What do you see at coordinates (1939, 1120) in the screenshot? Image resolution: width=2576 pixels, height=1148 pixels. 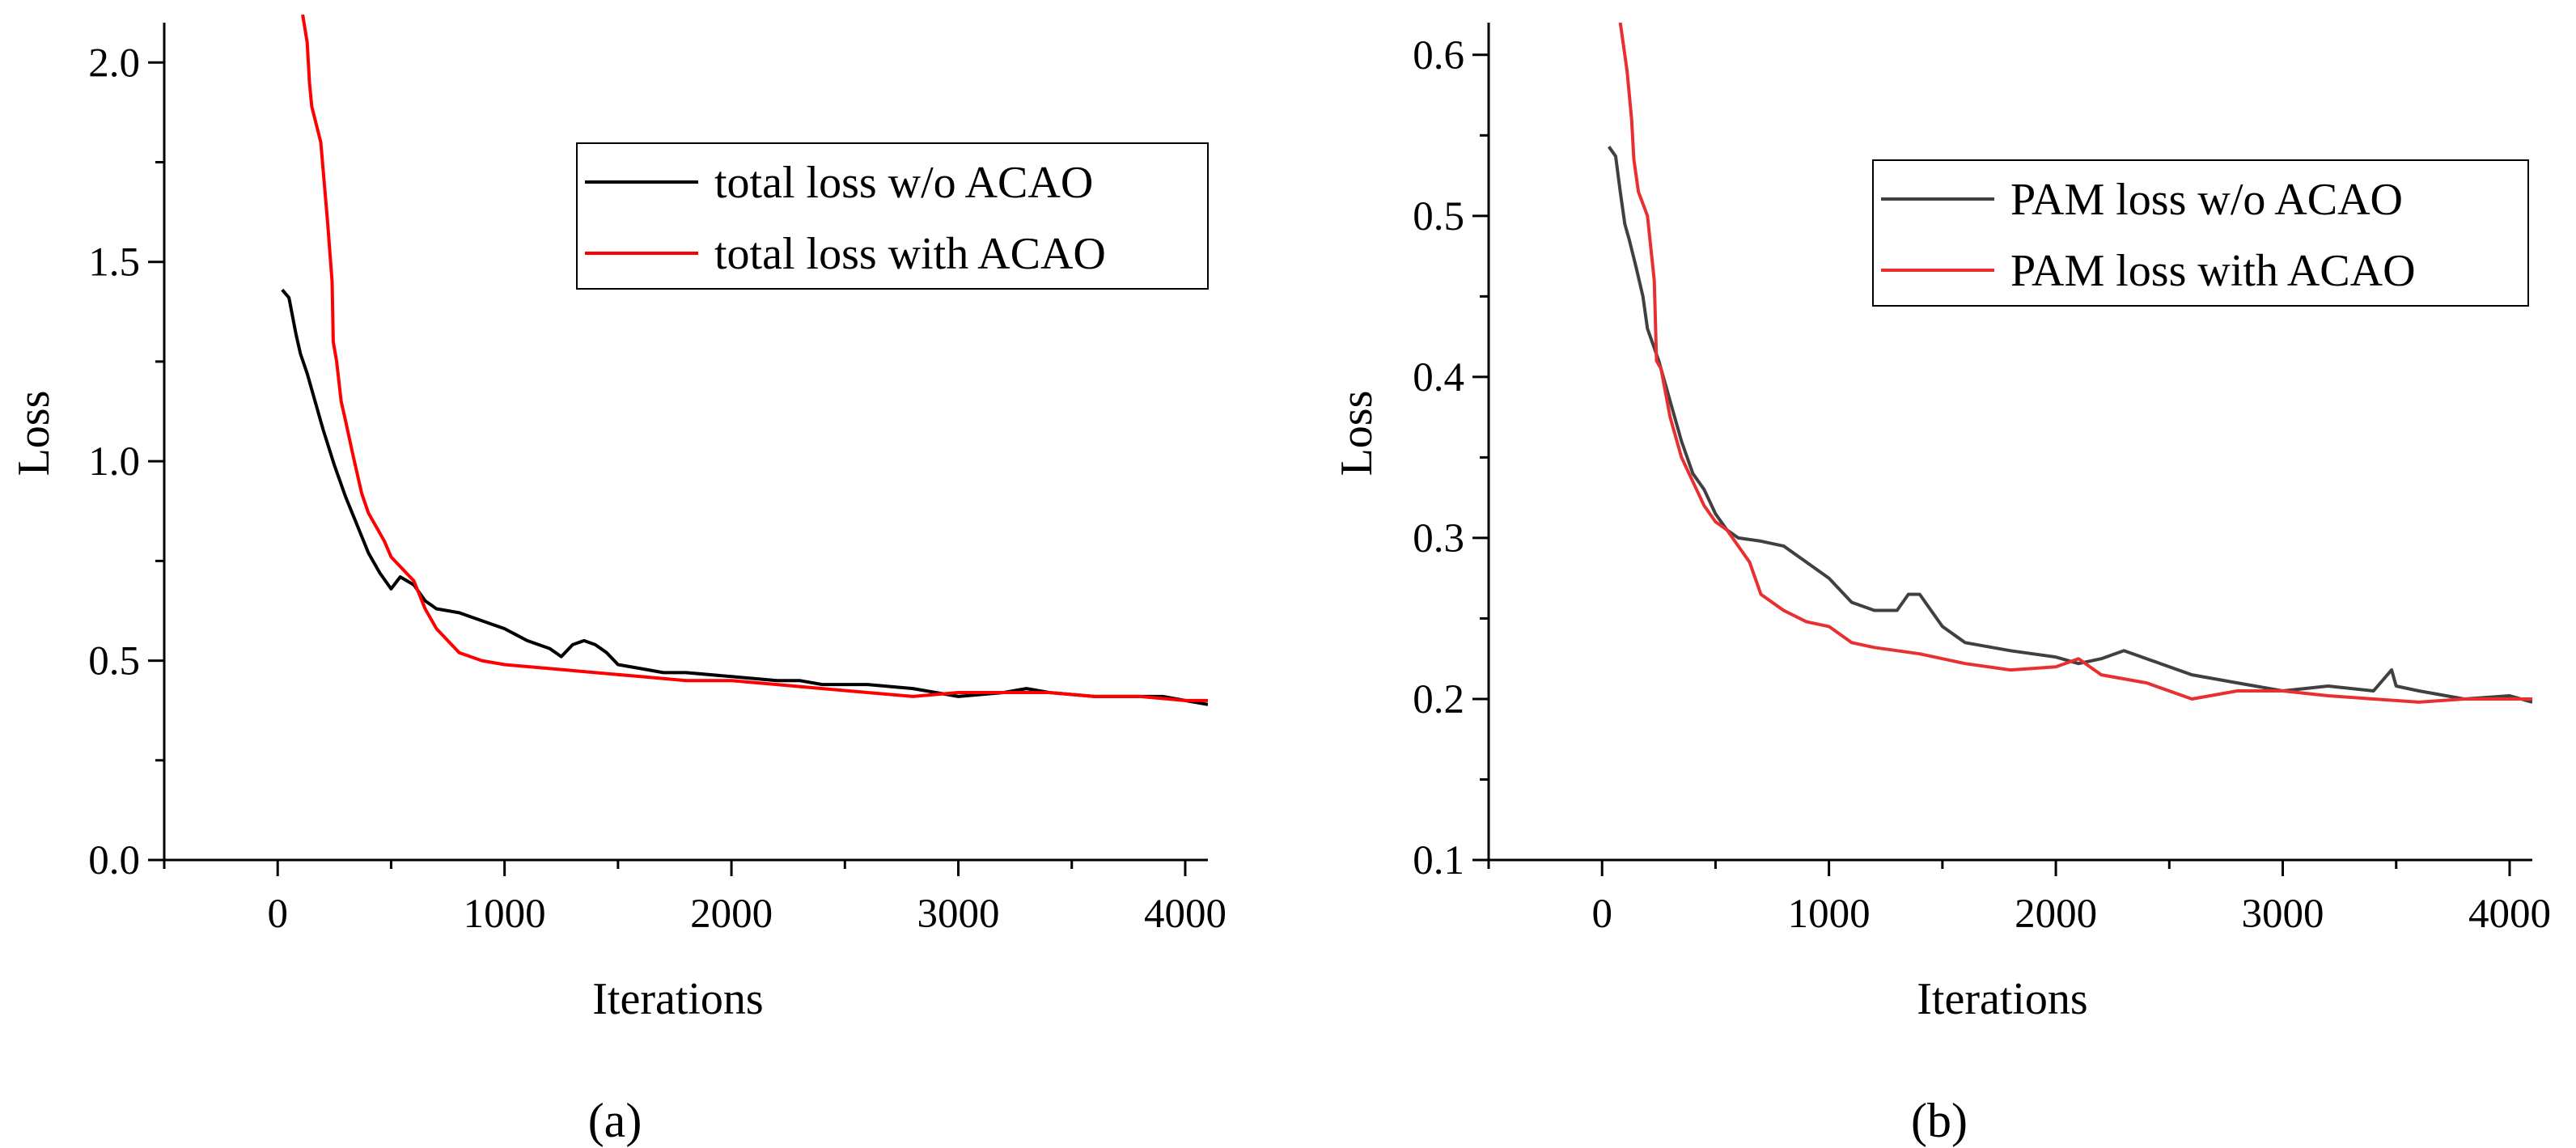 I see `panel-label-b: (b)` at bounding box center [1939, 1120].